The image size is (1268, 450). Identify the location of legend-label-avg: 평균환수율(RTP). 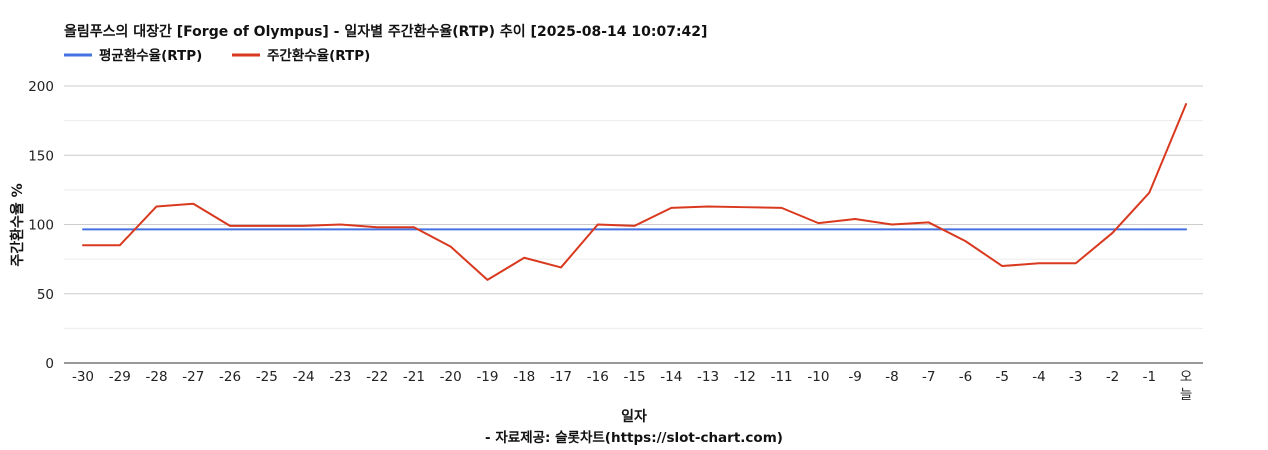
(150, 55).